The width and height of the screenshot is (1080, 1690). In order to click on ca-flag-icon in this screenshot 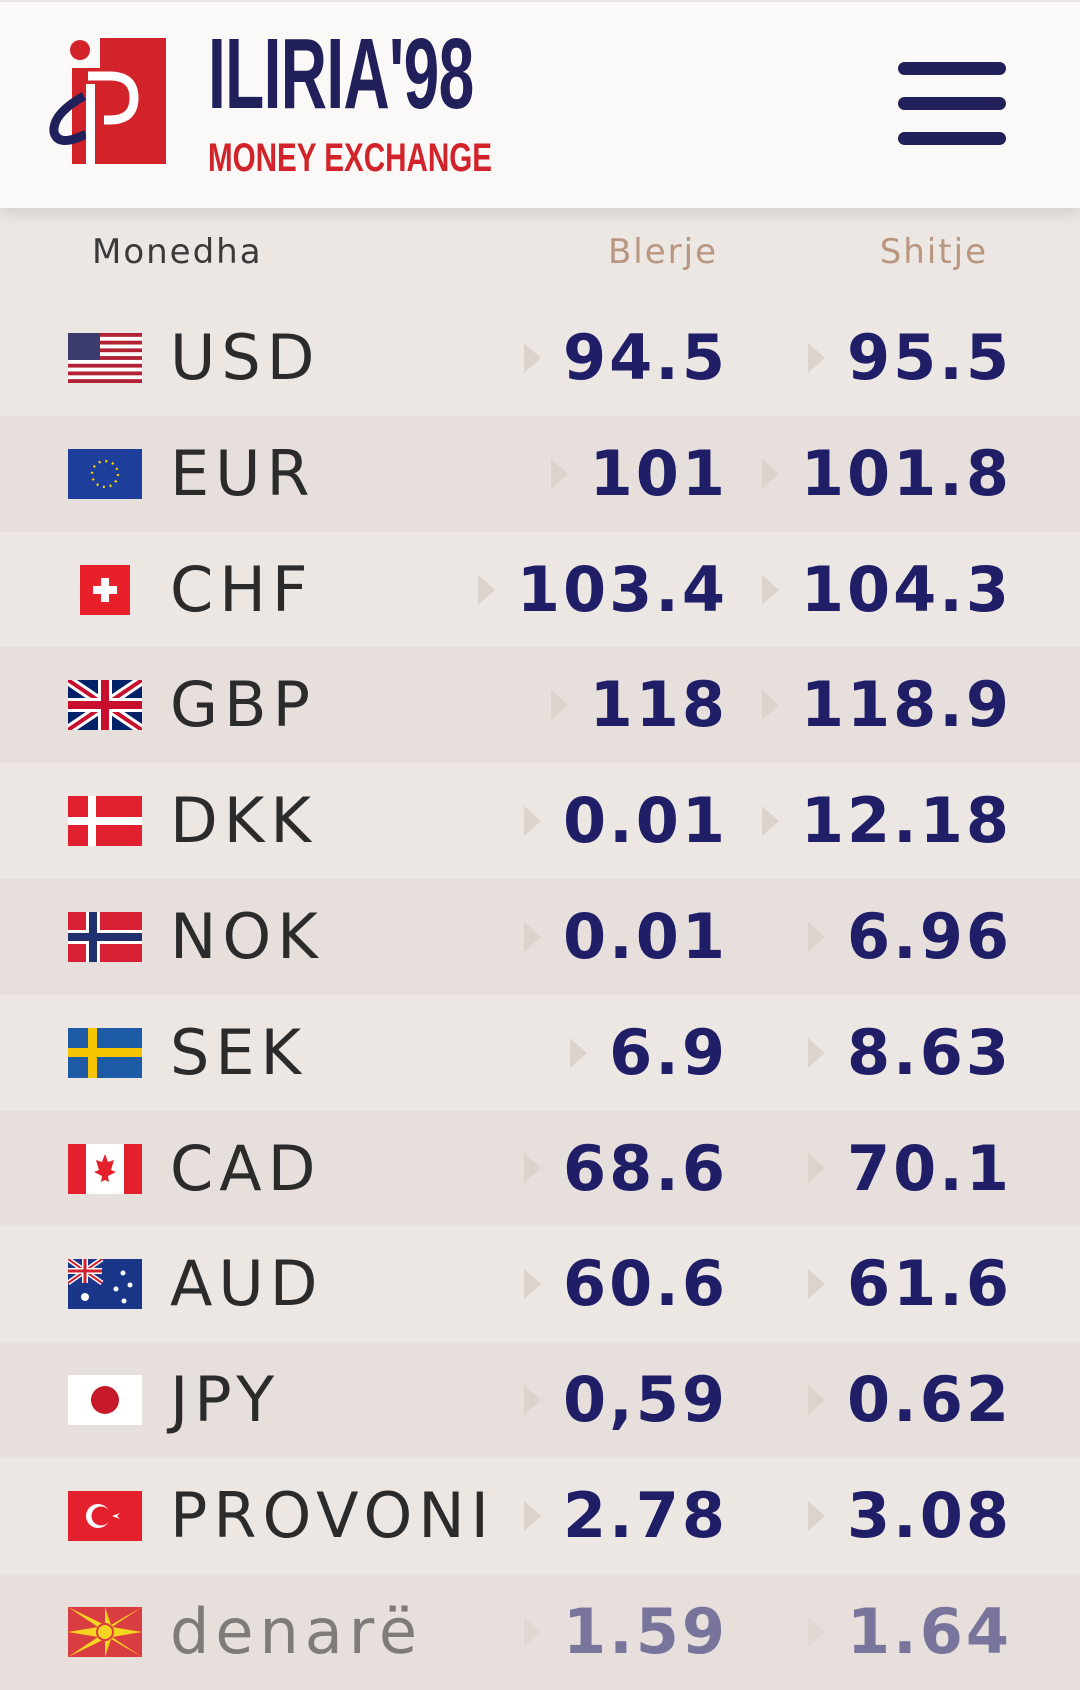, I will do `click(105, 1168)`.